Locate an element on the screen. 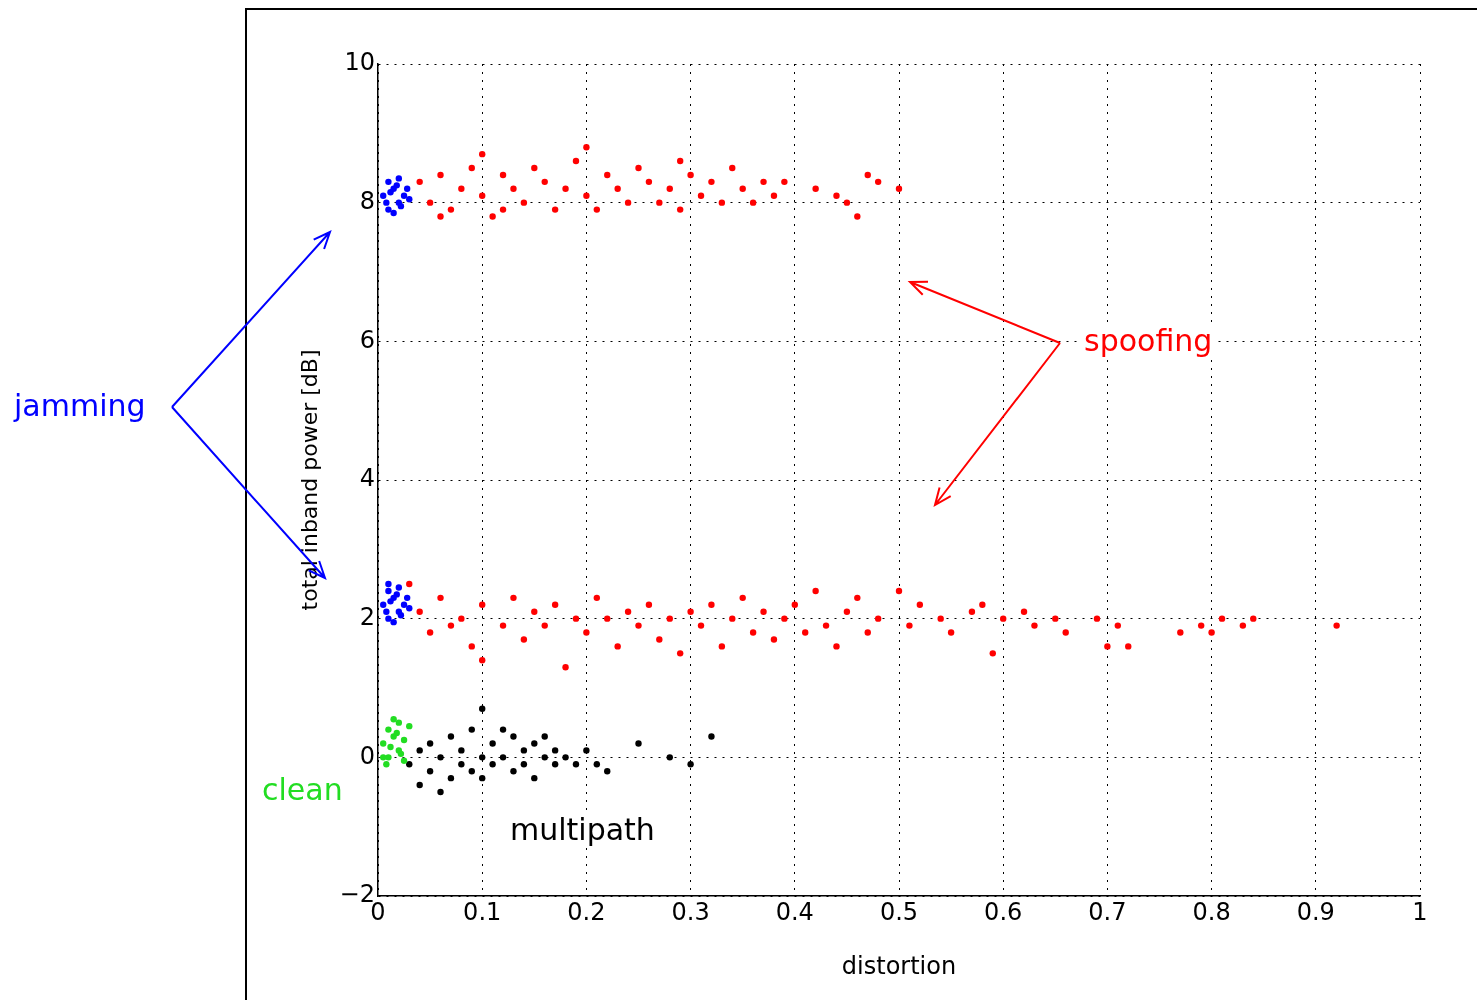  x-tick-label: 0.2 is located at coordinates (586, 911).